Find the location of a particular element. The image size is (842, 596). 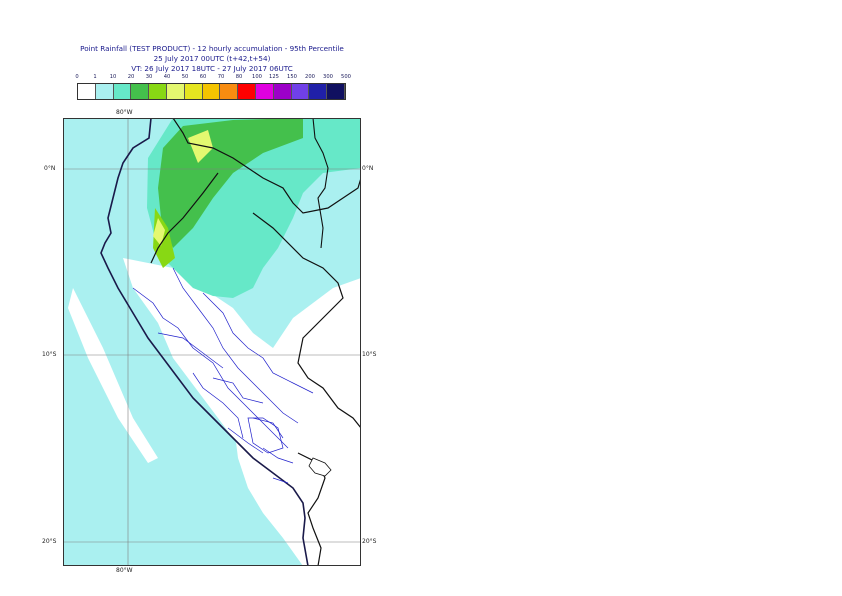

legend-label: 20 is located at coordinates (131, 77).